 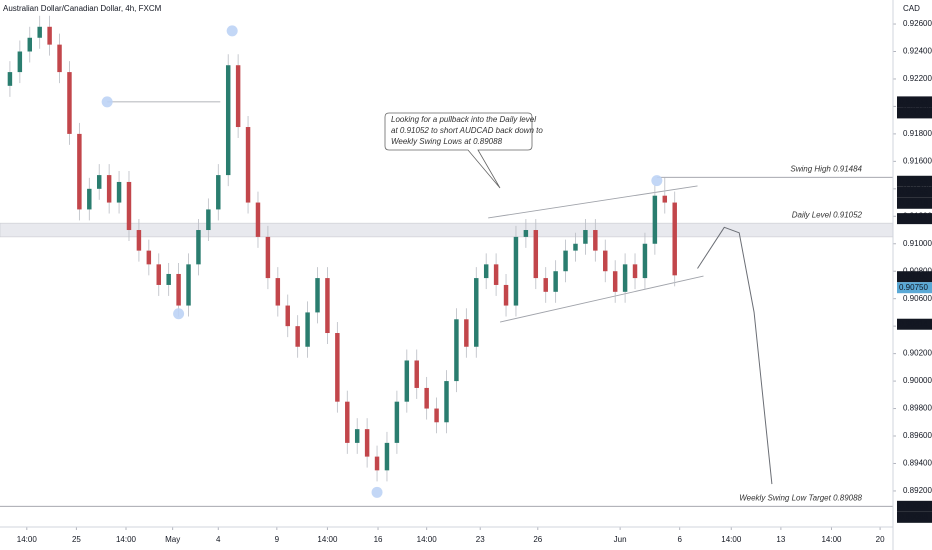 I want to click on y-tick-label: 0.91800, so click(x=917, y=133).